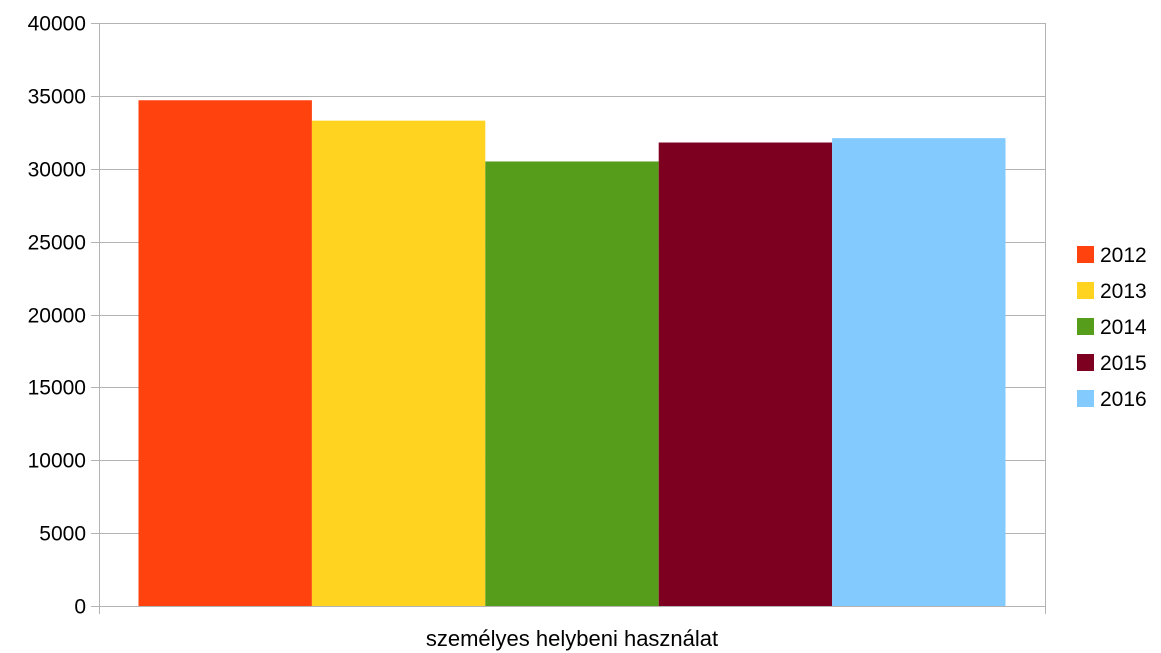 This screenshot has width=1161, height=653. I want to click on legend-label-2014: 2014, so click(1123, 327).